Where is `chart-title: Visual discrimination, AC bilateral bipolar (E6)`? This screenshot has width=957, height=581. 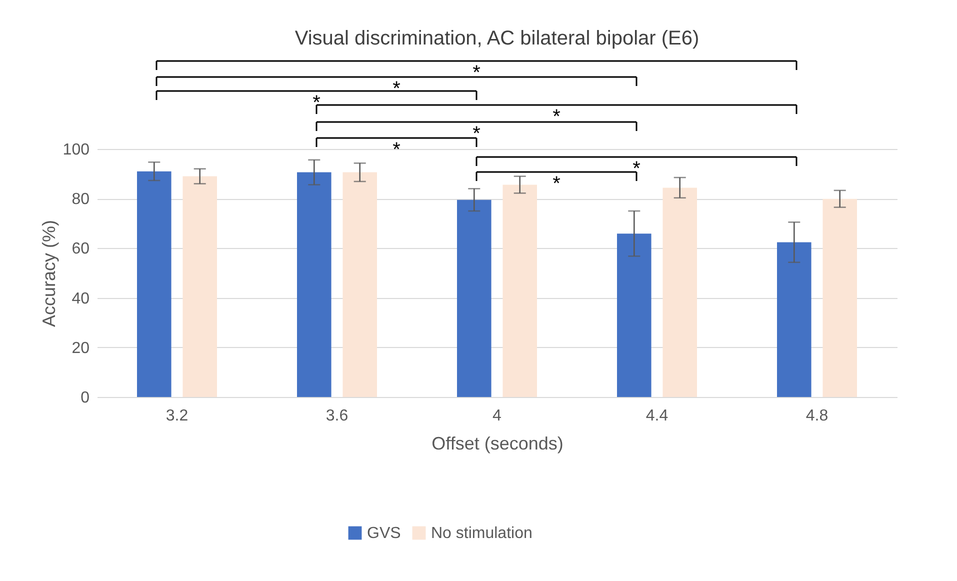
chart-title: Visual discrimination, AC bilateral bipolar (E6) is located at coordinates (497, 38).